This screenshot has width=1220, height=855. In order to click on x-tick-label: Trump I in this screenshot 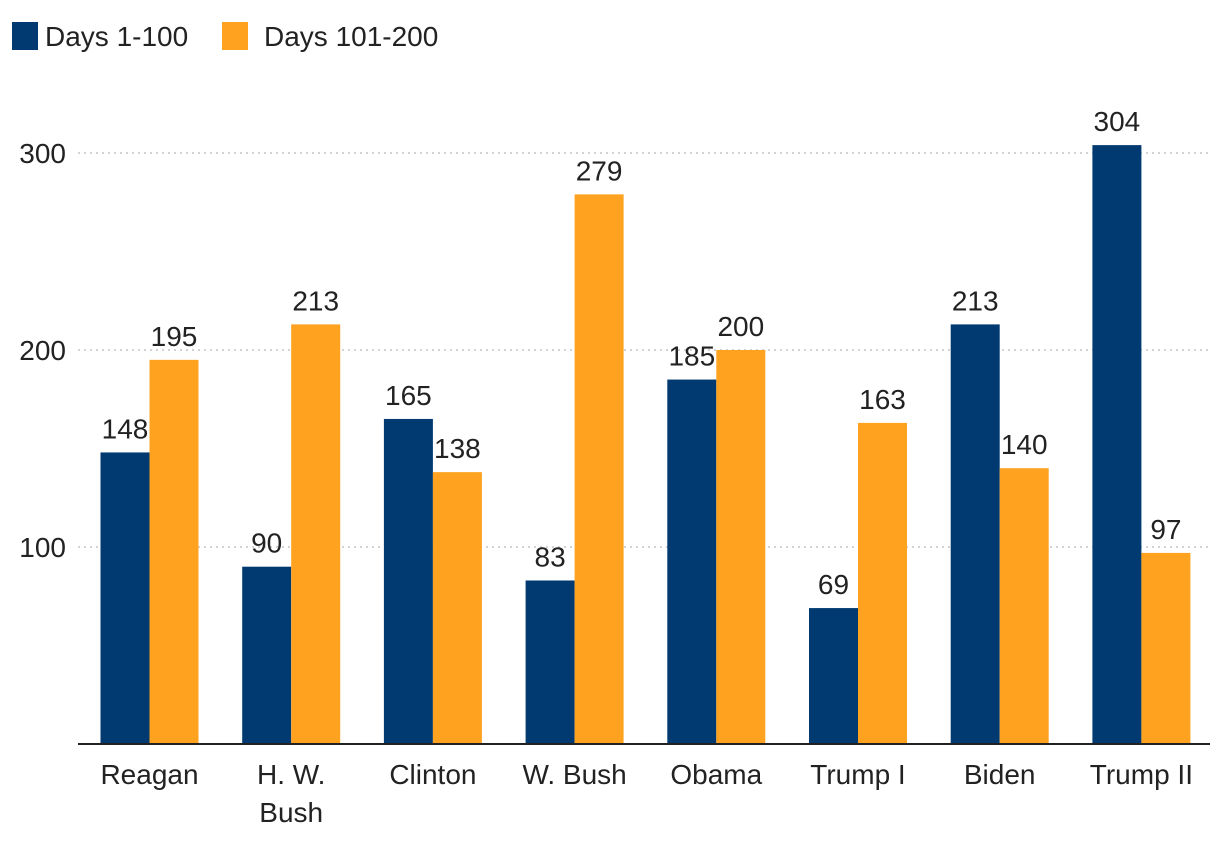, I will do `click(857, 774)`.